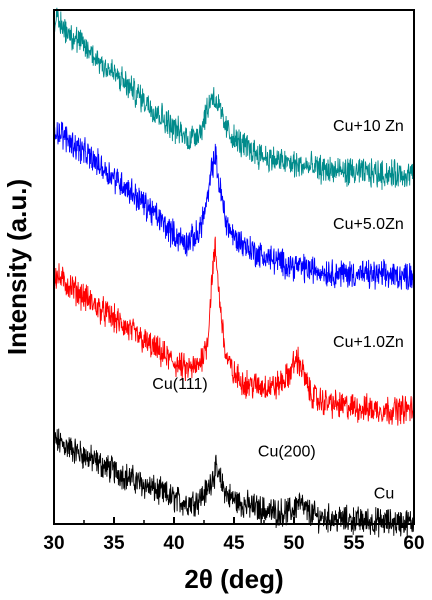 Image resolution: width=432 pixels, height=600 pixels. Describe the element at coordinates (368, 342) in the screenshot. I see `annotation-label: Cu+1.0Zn` at that location.